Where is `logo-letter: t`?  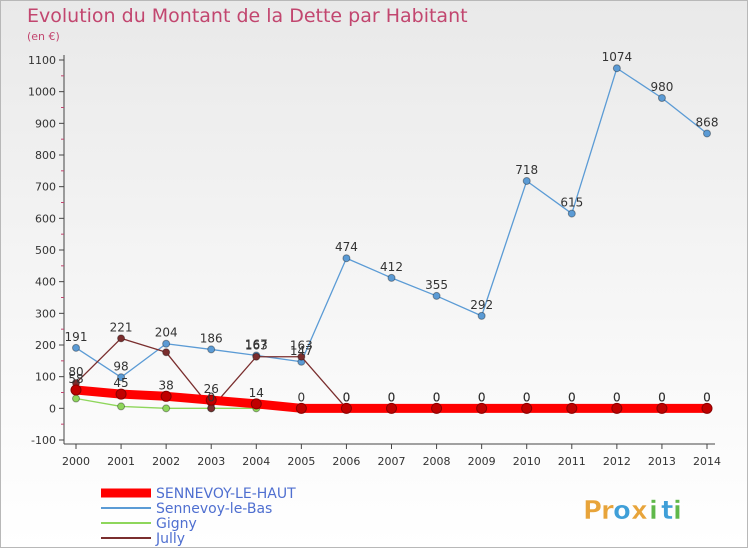
logo-letter: t is located at coordinates (667, 511).